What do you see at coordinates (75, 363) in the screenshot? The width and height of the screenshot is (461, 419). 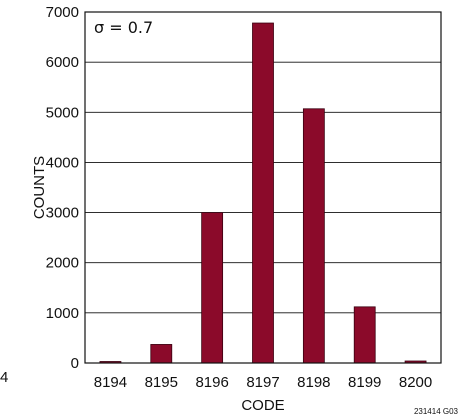 I see `y-tick-label-0: 0` at bounding box center [75, 363].